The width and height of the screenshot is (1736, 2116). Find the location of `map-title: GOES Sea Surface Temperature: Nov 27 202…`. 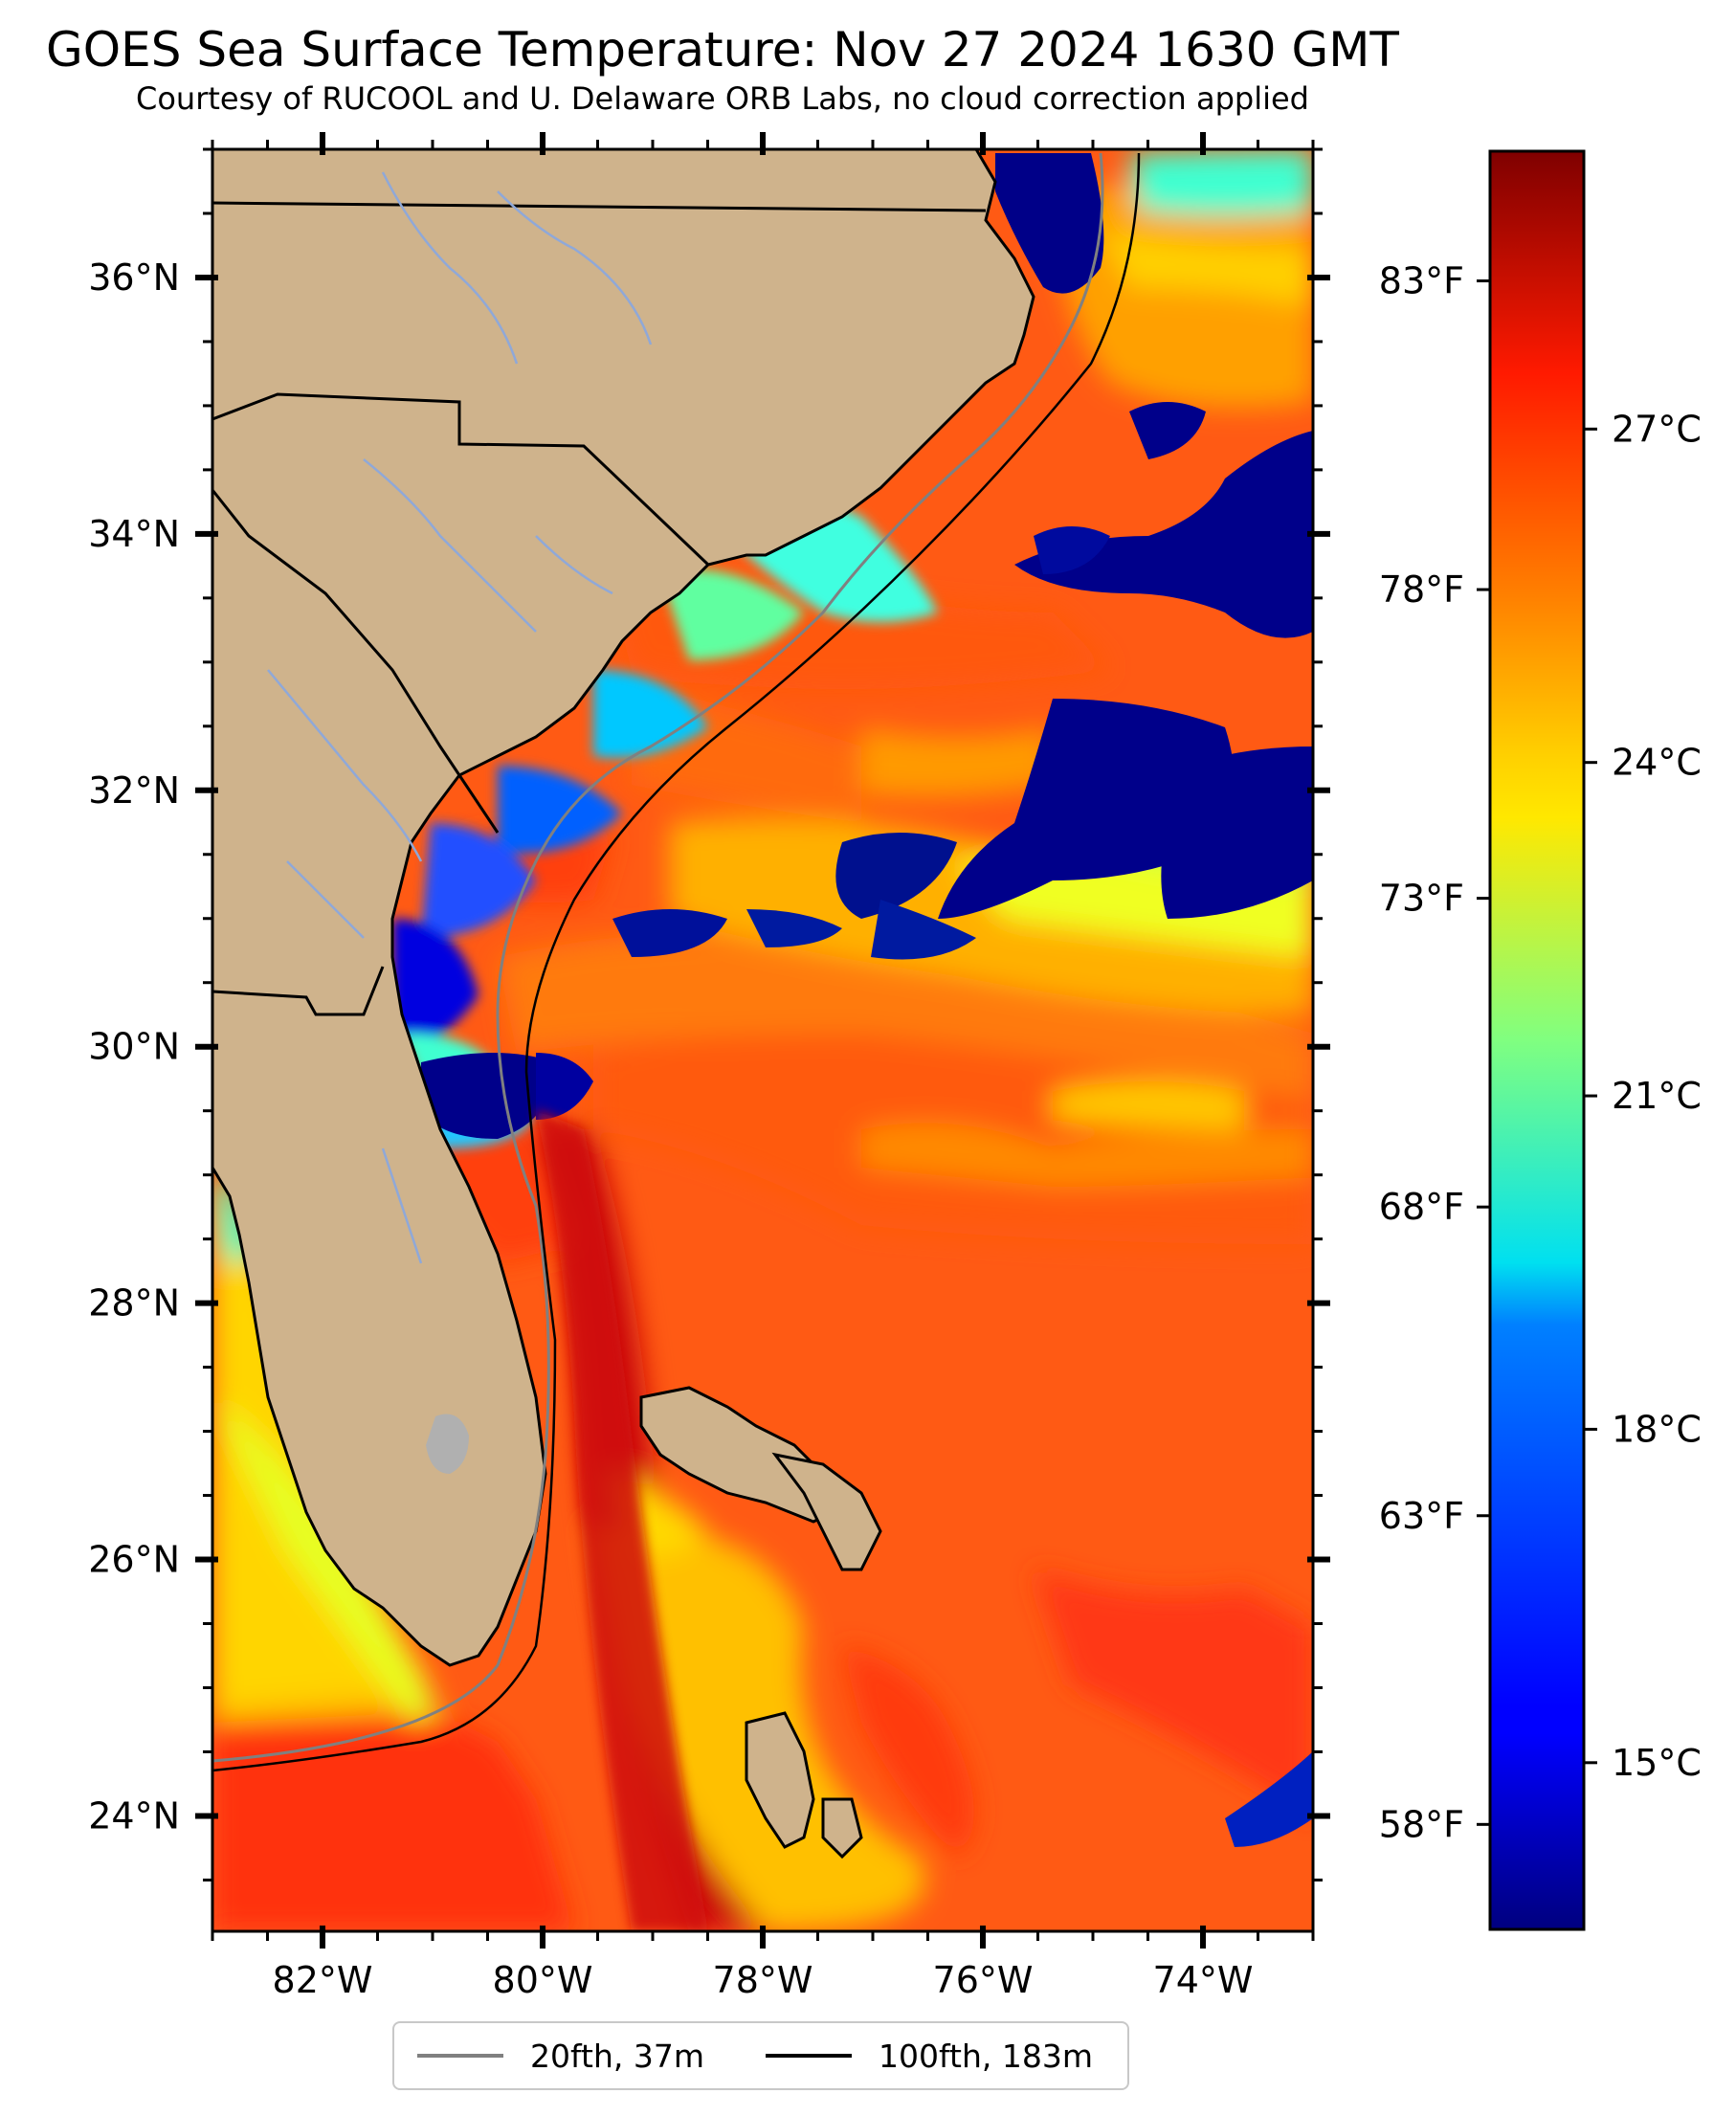

map-title: GOES Sea Surface Temperature: Nov 27 202… is located at coordinates (722, 50).